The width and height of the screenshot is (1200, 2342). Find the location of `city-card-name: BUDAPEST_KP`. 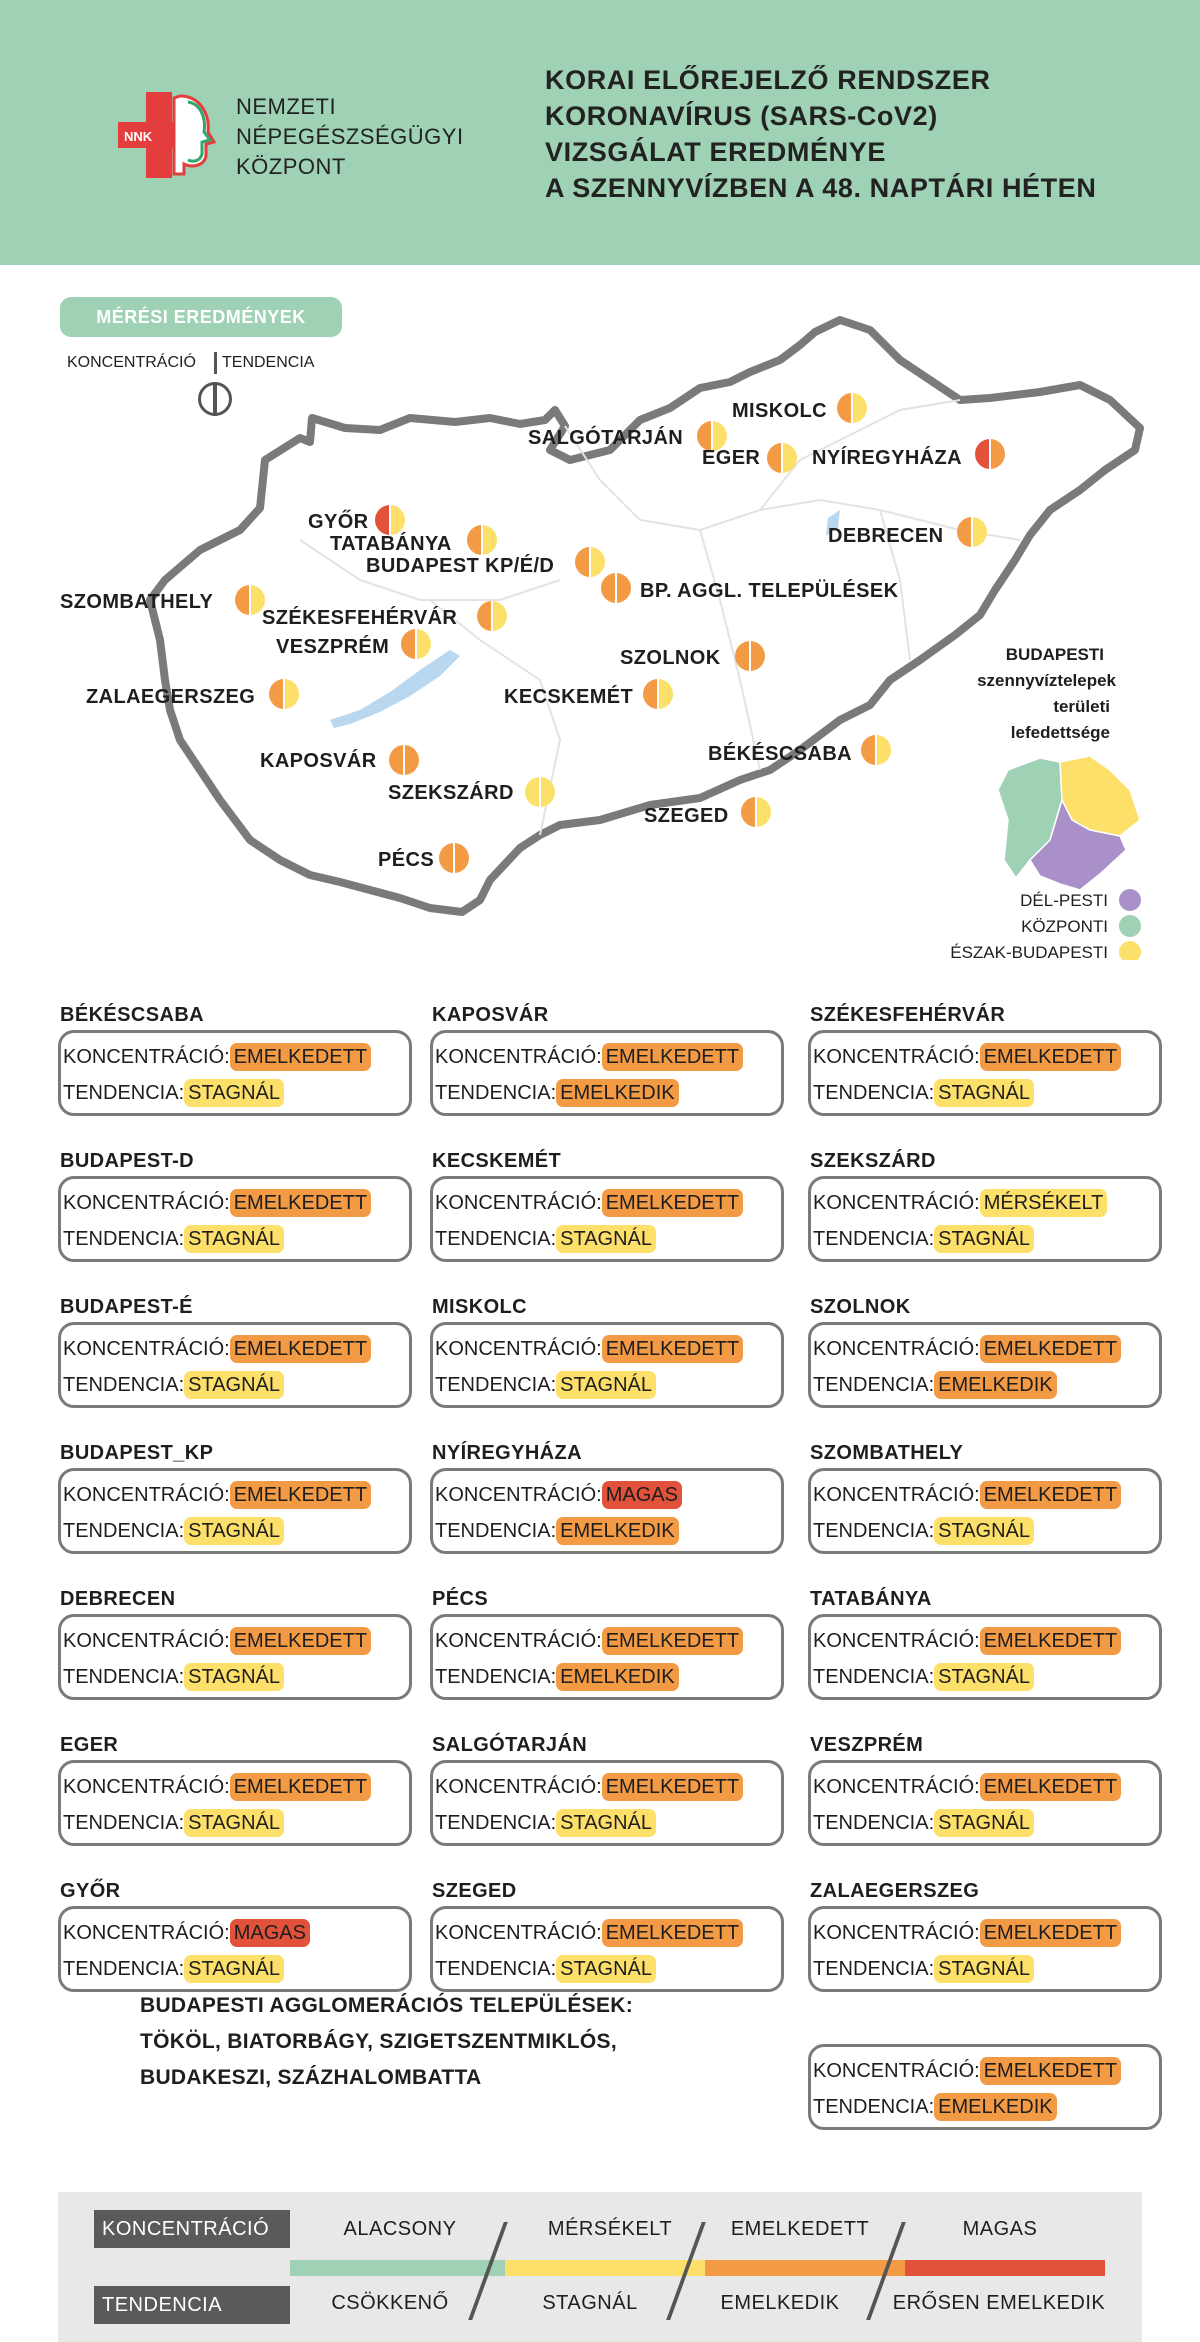

city-card-name: BUDAPEST_KP is located at coordinates (137, 1453).